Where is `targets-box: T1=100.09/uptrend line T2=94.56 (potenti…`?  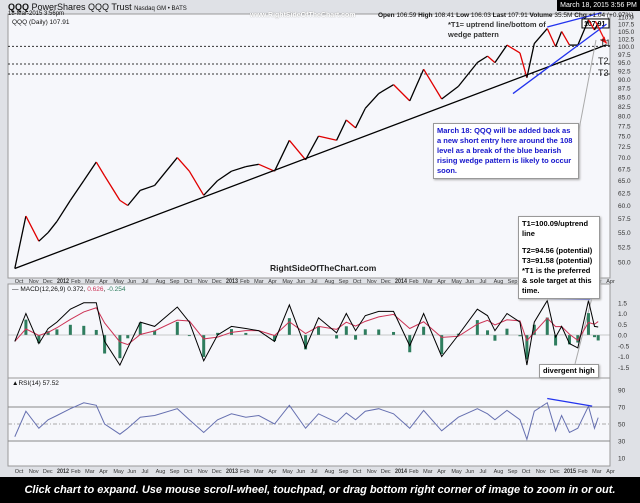
targets-box: T1=100.09/uptrend line T2=94.56 (potenti… is located at coordinates (559, 257).